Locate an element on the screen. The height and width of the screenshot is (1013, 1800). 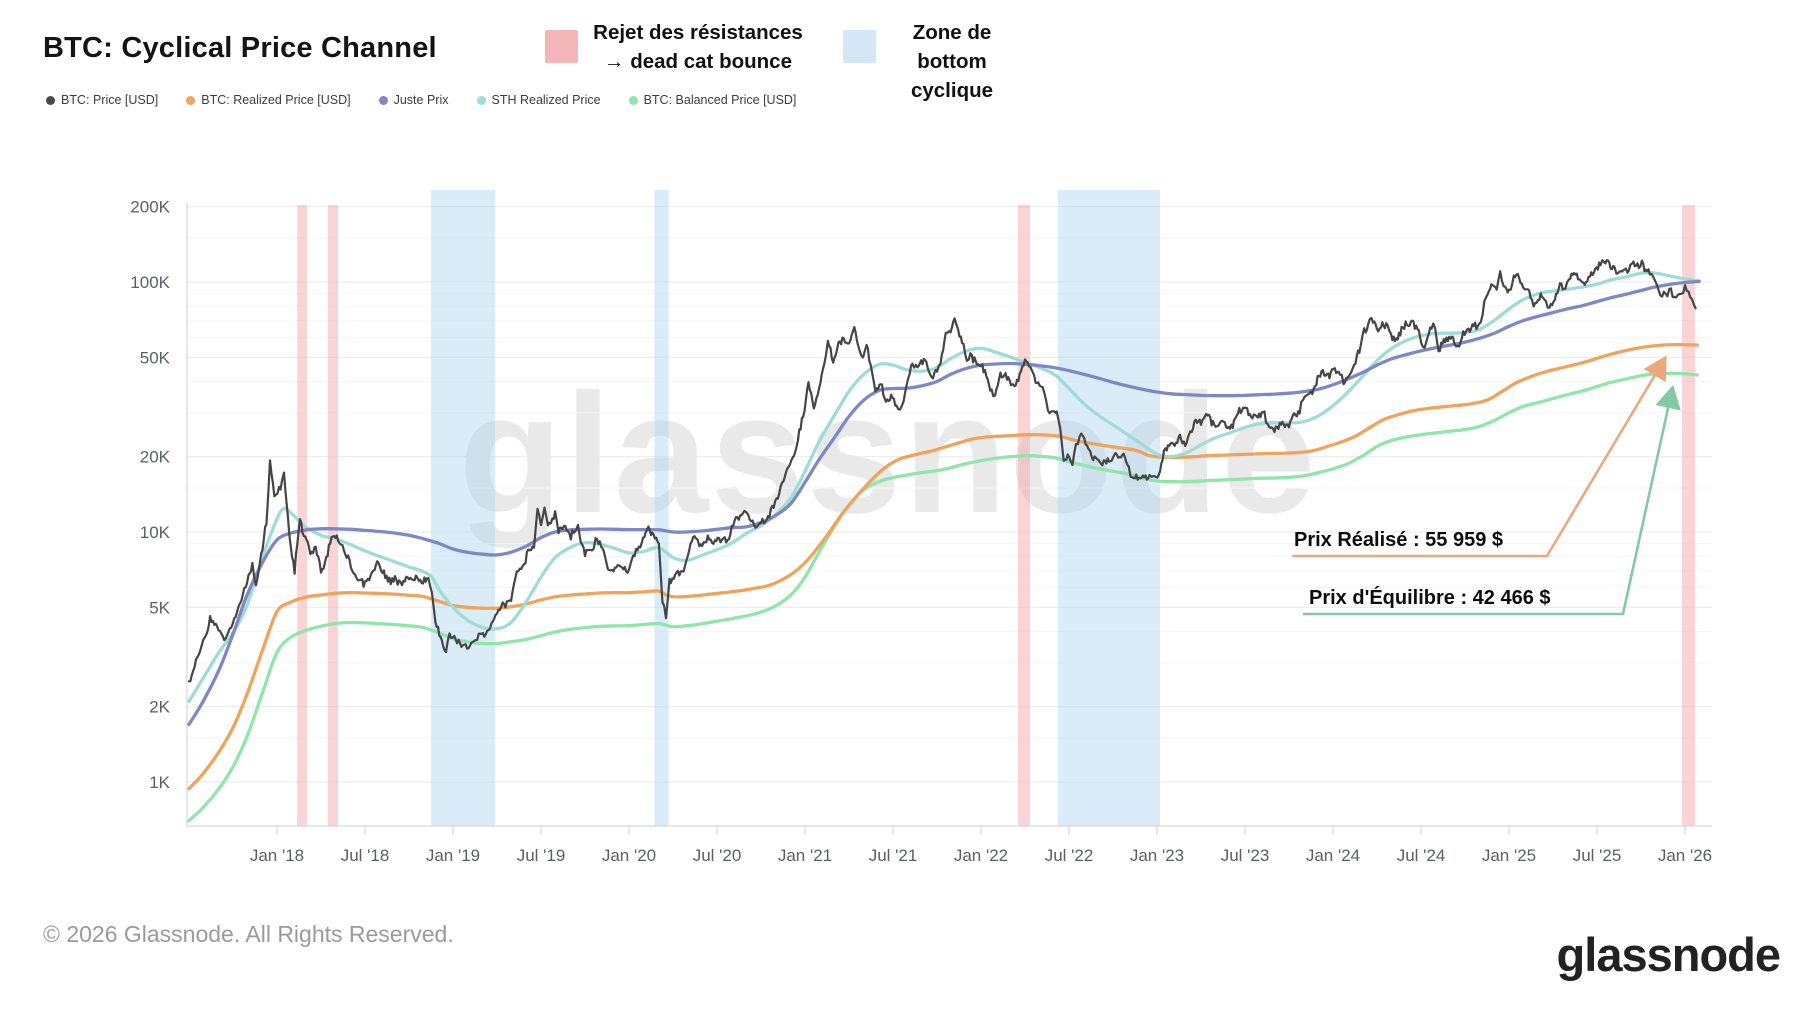
bottom-zone-legend-line2: cyclique is located at coordinates (952, 90).